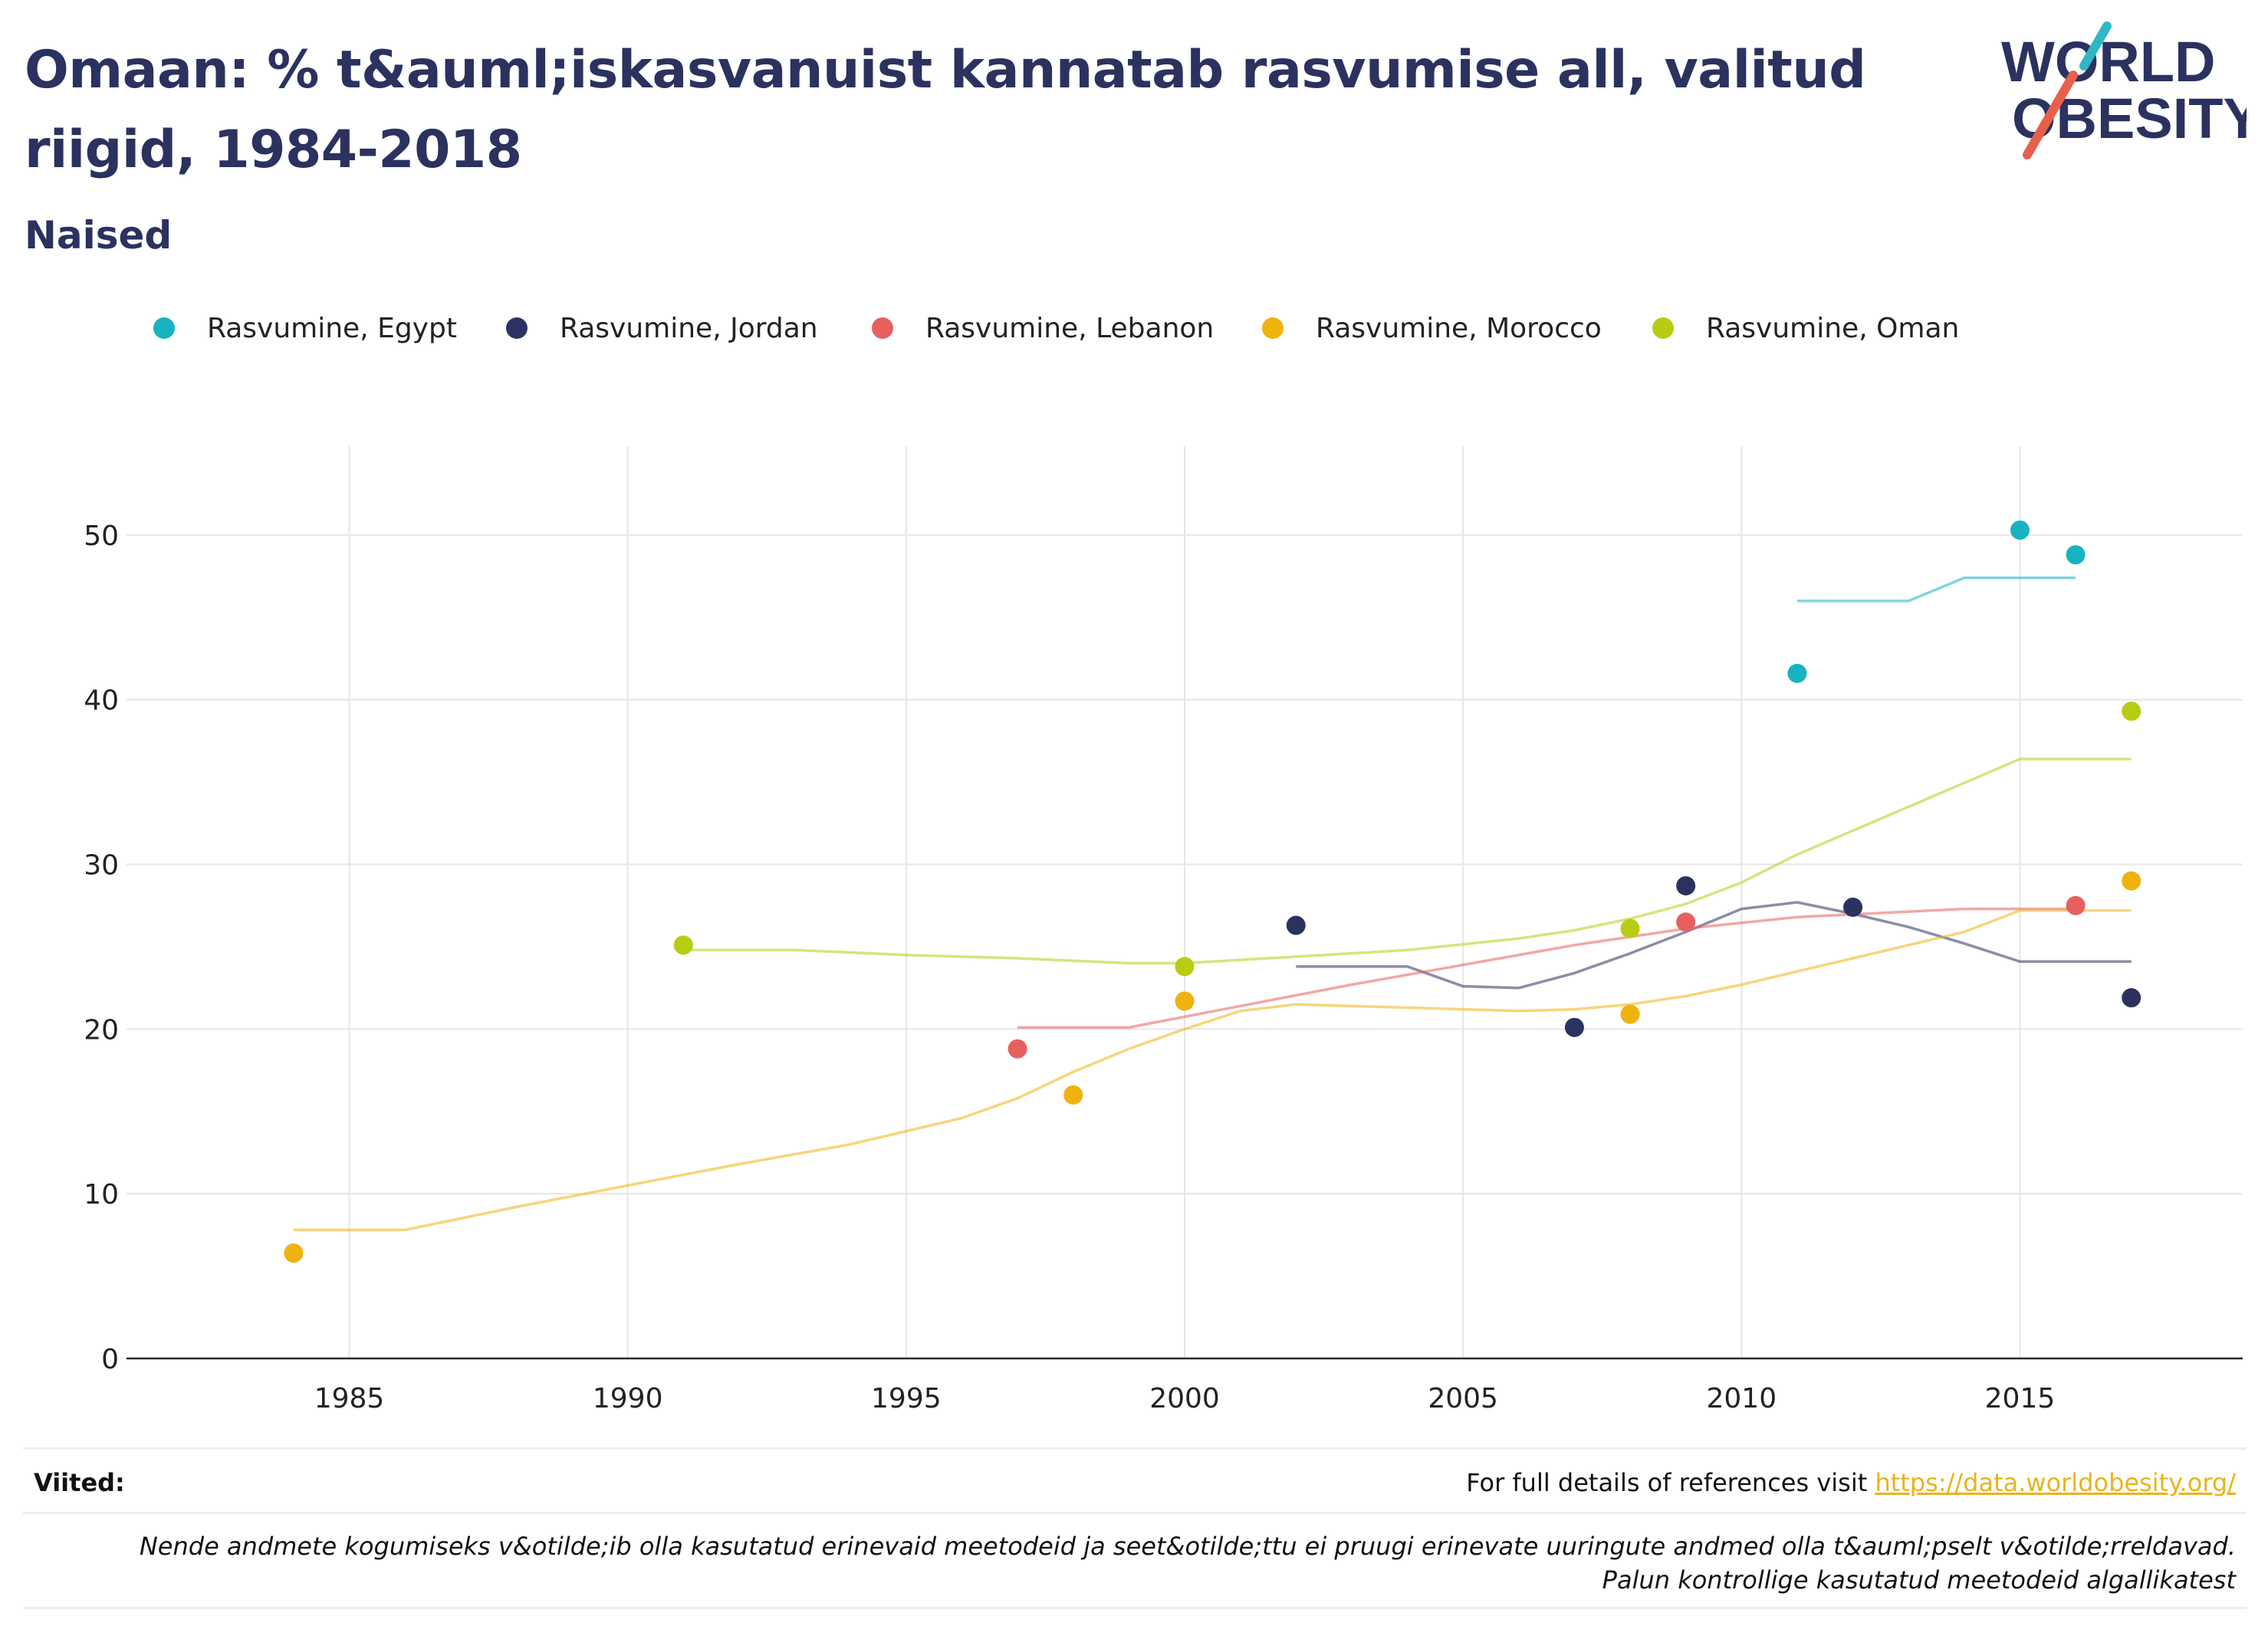 The width and height of the screenshot is (2268, 1649). Describe the element at coordinates (1184, 1398) in the screenshot. I see `x-tick-label: 2000` at that location.